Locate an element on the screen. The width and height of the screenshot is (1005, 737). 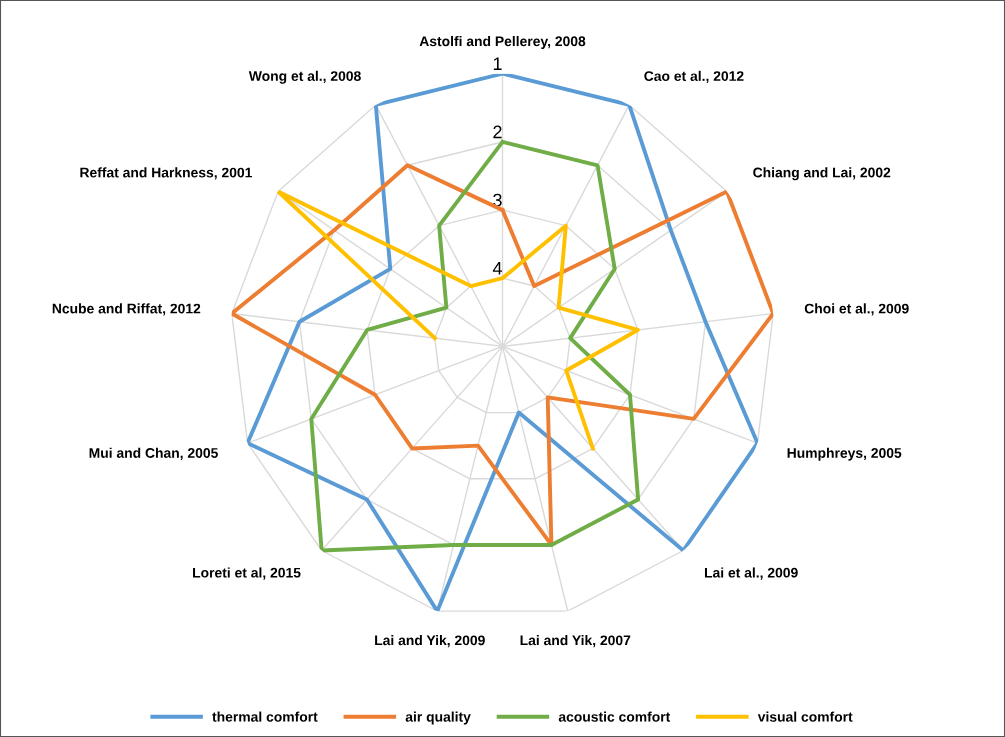
spoke-label: Lai and Yik, 2007 is located at coordinates (575, 641).